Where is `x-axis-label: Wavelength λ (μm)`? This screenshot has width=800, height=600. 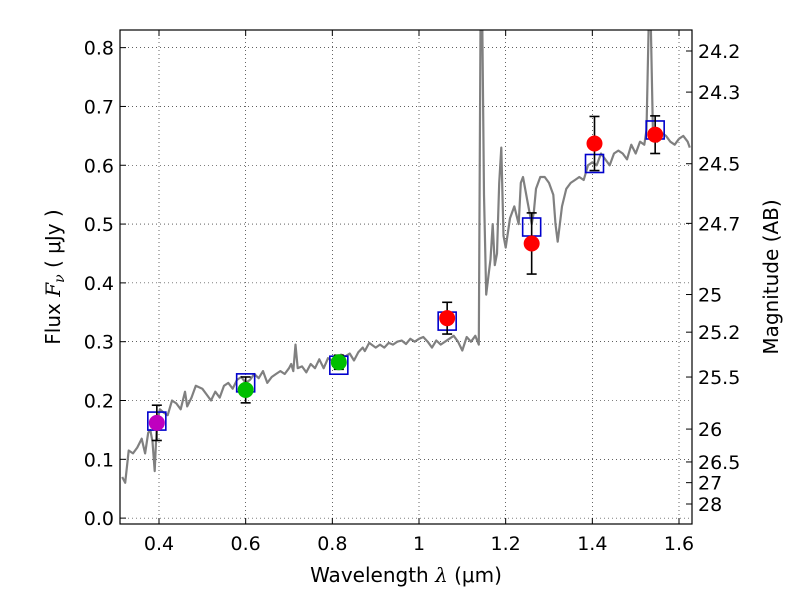
x-axis-label: Wavelength λ (μm) is located at coordinates (406, 575).